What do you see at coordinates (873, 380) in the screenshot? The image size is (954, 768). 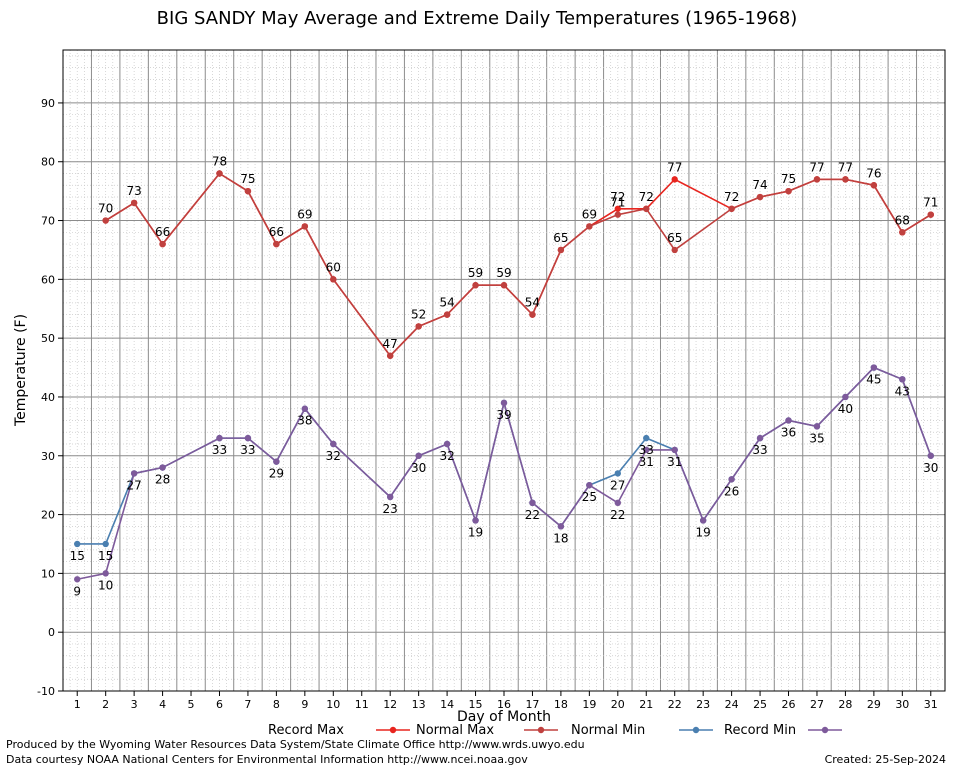 I see `label-normal-min: 45` at bounding box center [873, 380].